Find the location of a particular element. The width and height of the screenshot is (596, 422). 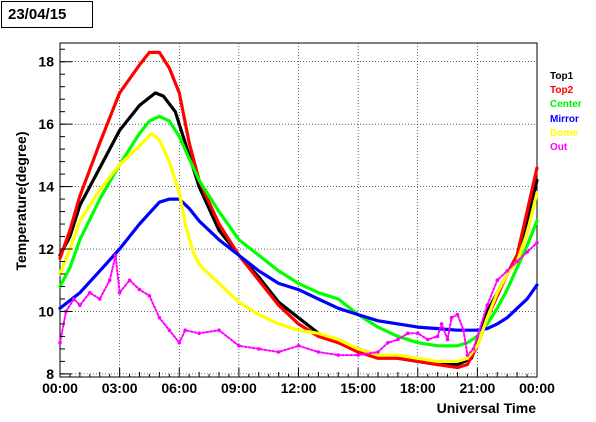

legend-item-mirror: Mirror is located at coordinates (564, 119).